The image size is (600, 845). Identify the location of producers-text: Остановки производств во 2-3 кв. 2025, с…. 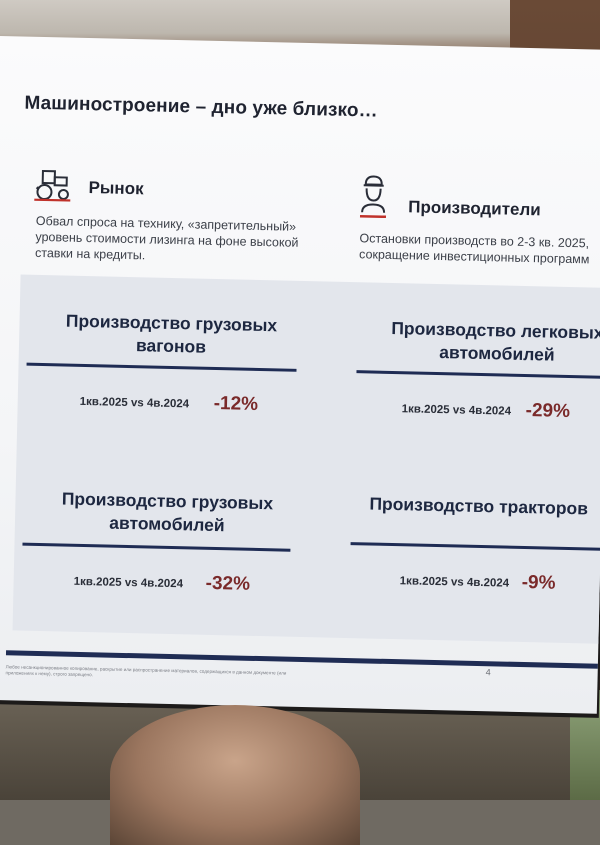
(479, 248).